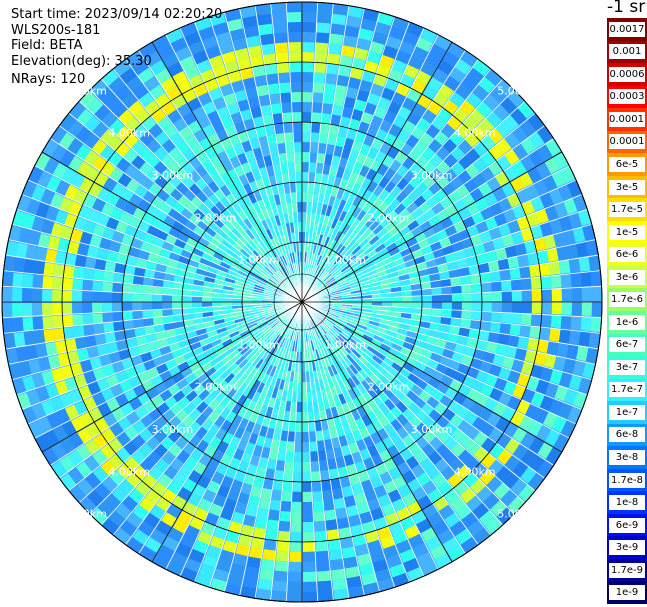  Describe the element at coordinates (627, 367) in the screenshot. I see `colorbar-level-label: 3e-7` at that location.